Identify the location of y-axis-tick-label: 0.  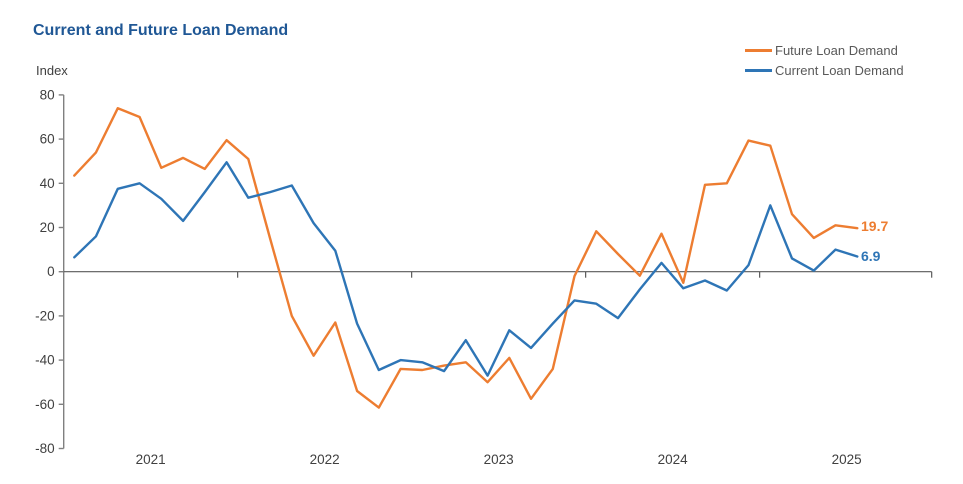
(51, 271).